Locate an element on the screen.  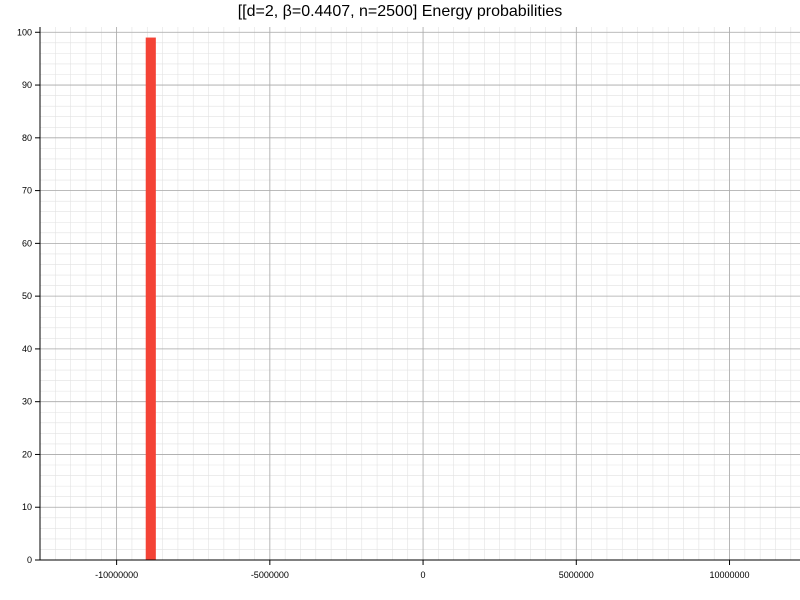
y-tick-label: 30 is located at coordinates (27, 402).